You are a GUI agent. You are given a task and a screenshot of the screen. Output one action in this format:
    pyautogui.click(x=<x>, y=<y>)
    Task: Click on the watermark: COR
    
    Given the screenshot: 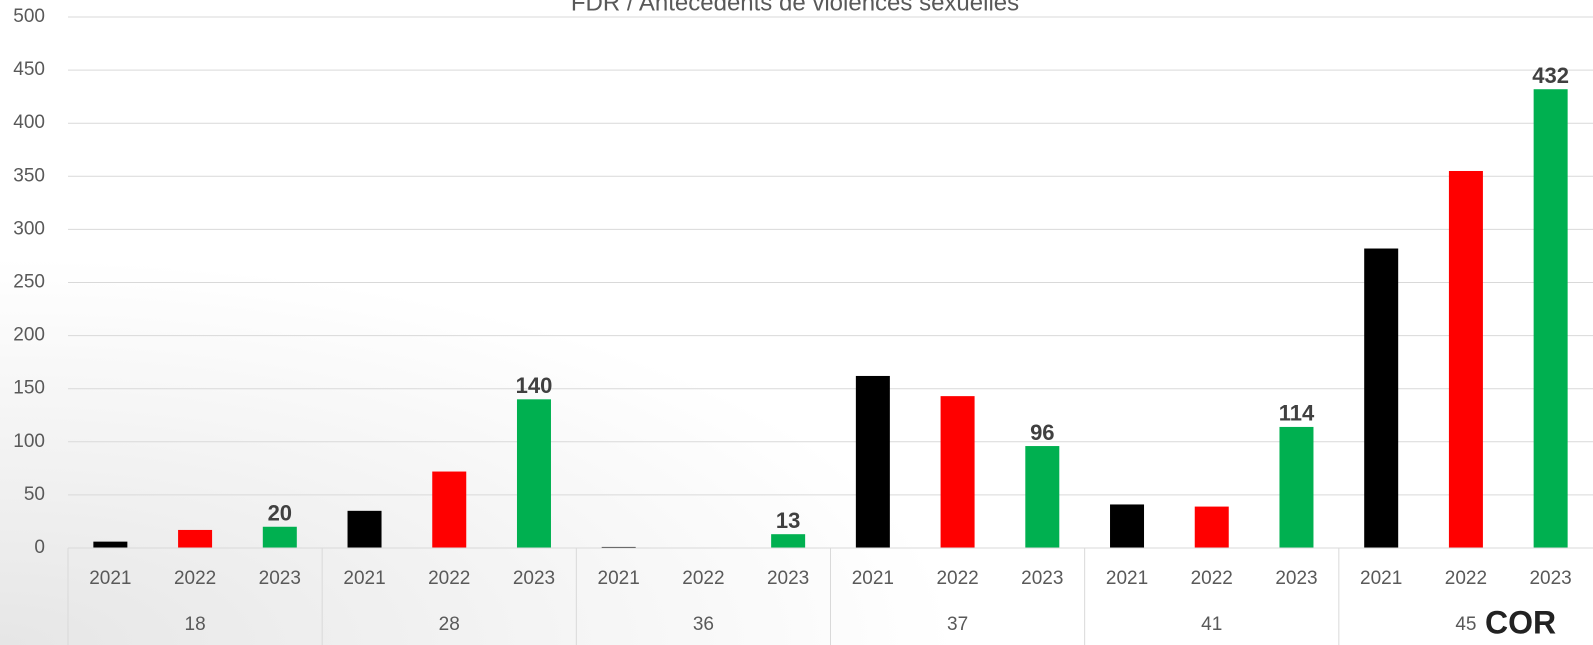 What is the action you would take?
    pyautogui.click(x=1520, y=622)
    